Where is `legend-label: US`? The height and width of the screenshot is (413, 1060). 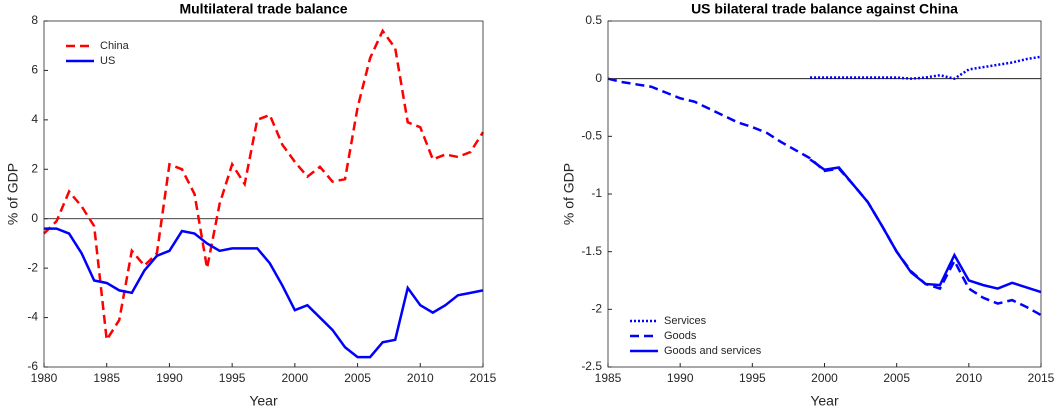
legend-label: US is located at coordinates (107, 61).